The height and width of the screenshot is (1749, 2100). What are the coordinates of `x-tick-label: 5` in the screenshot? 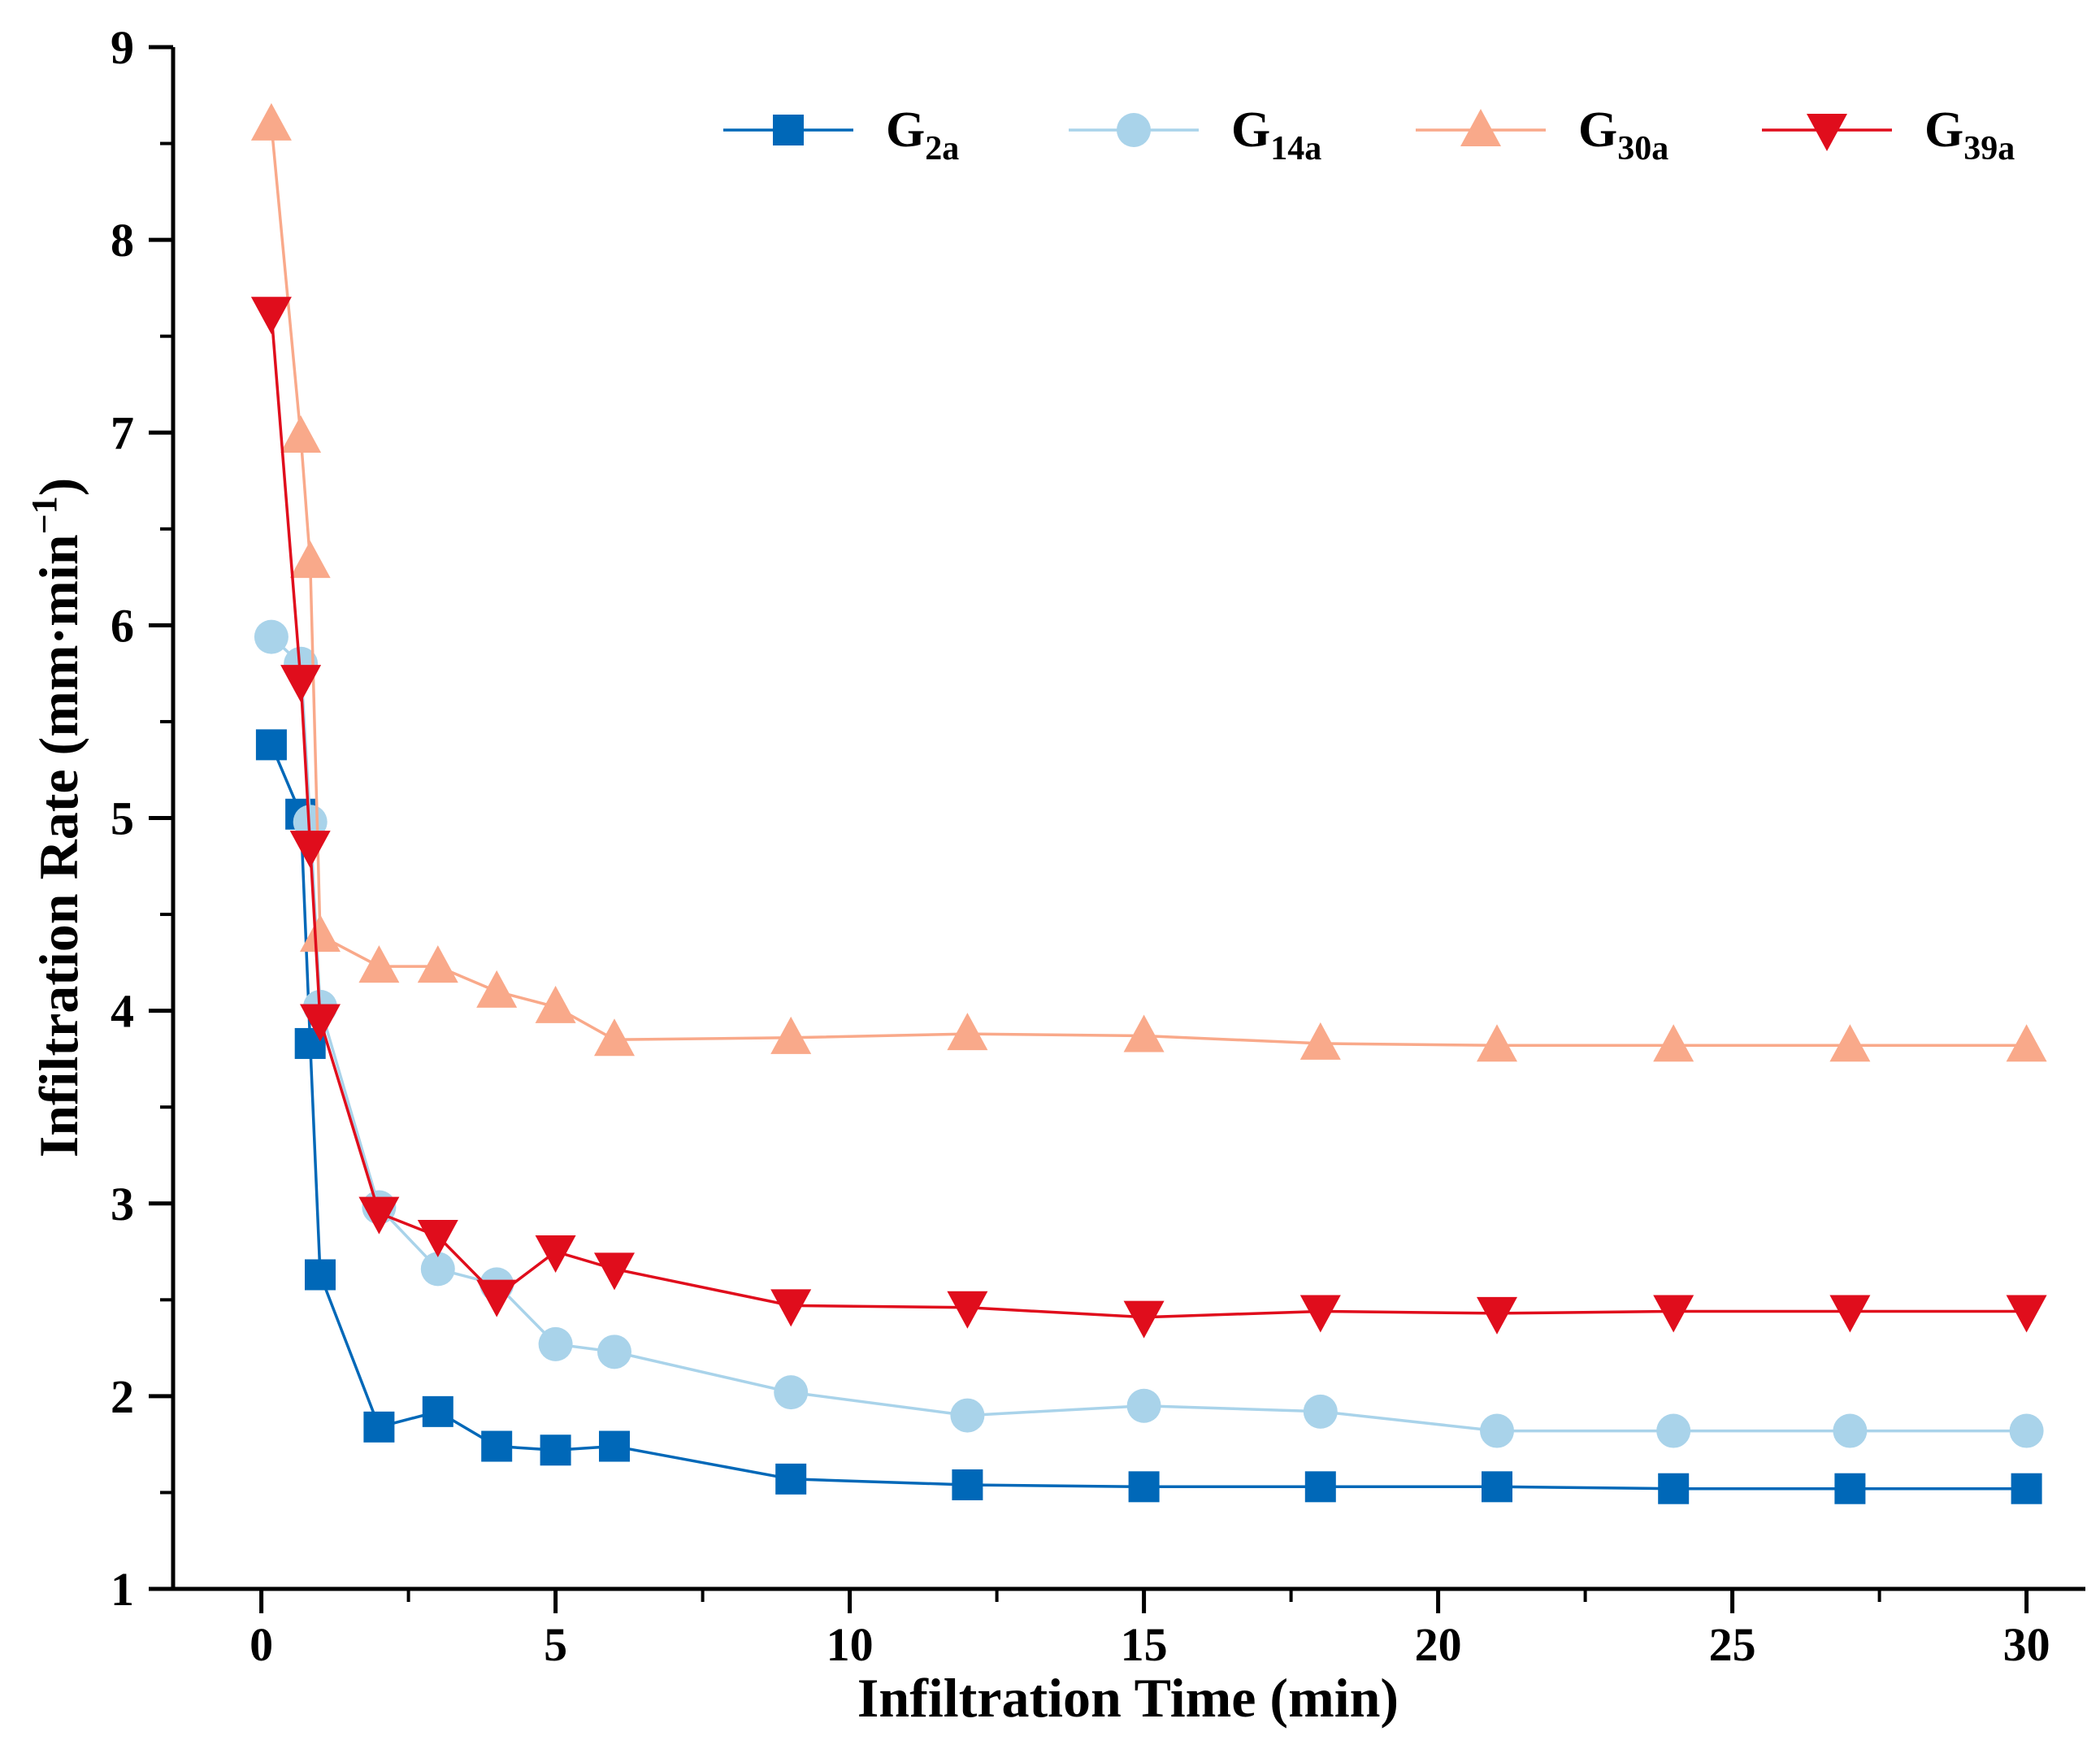 It's located at (555, 1644).